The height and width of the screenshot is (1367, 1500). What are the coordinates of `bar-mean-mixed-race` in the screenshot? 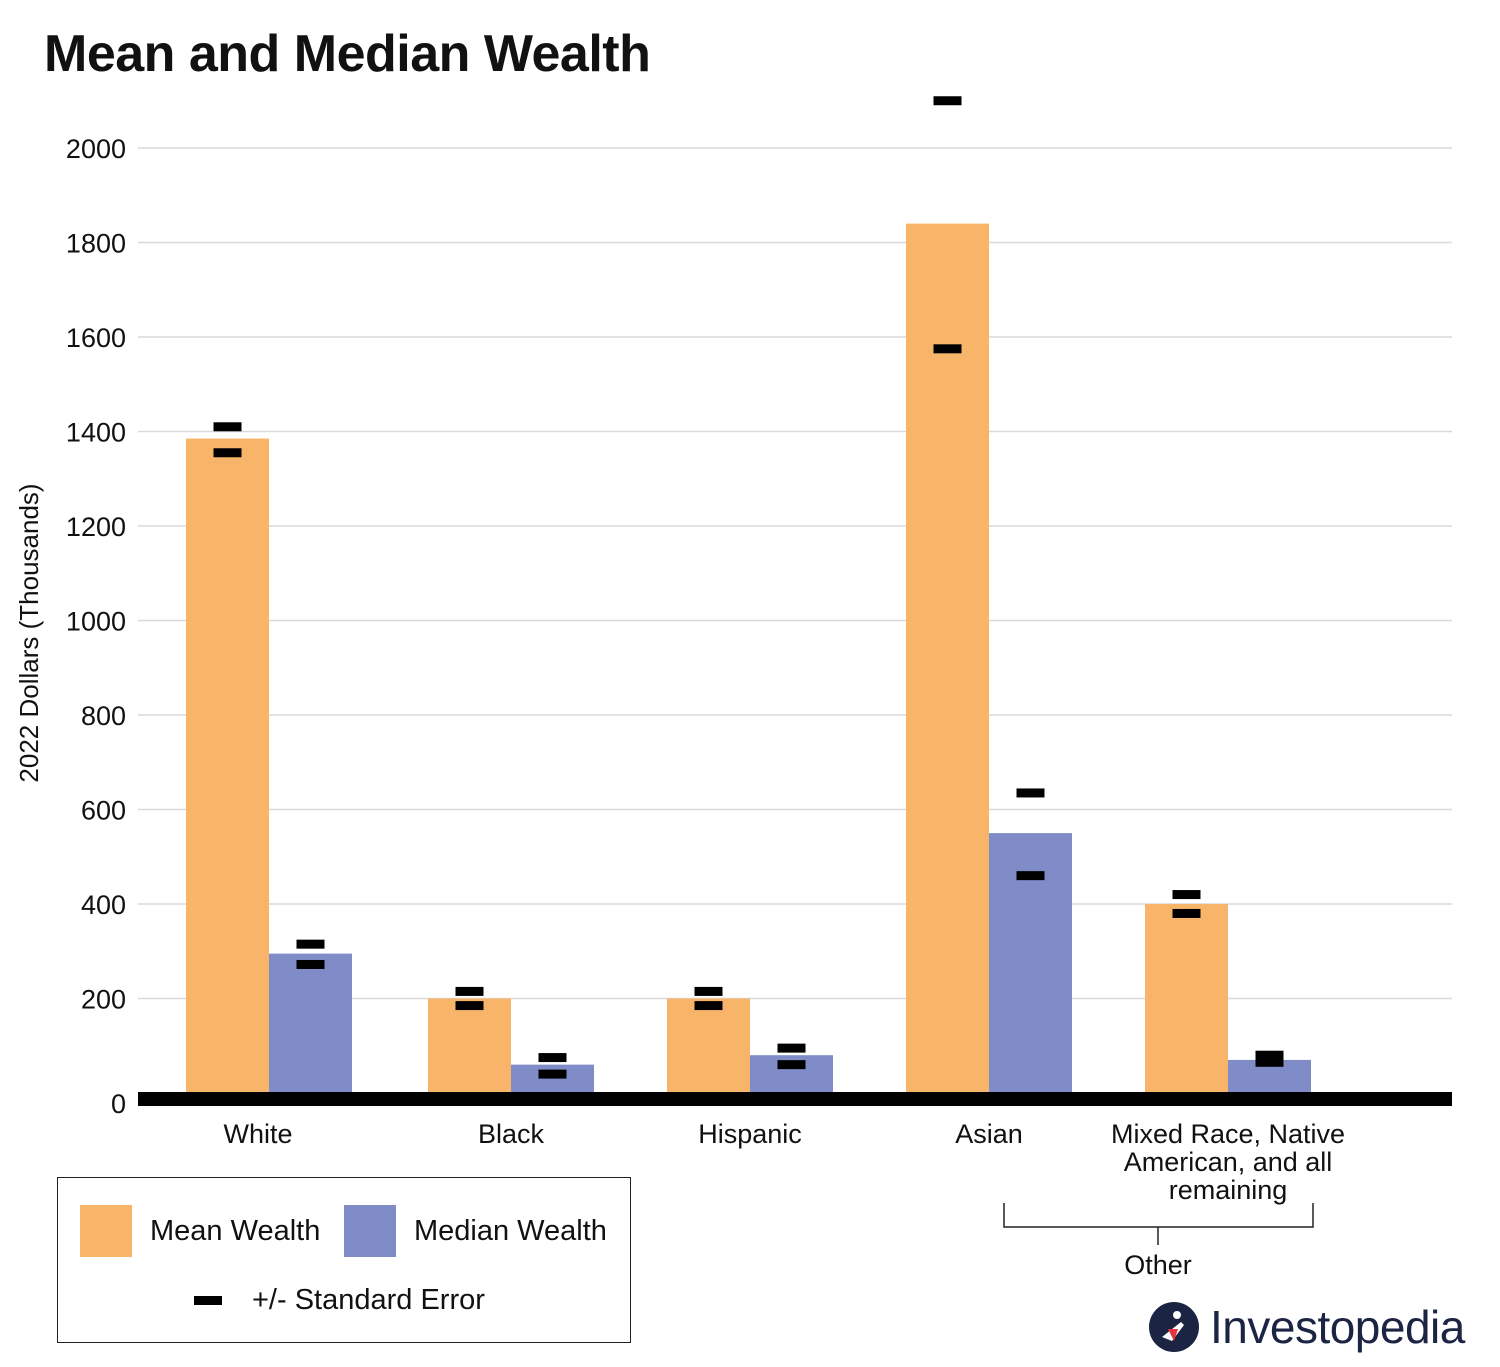 It's located at (1186, 998).